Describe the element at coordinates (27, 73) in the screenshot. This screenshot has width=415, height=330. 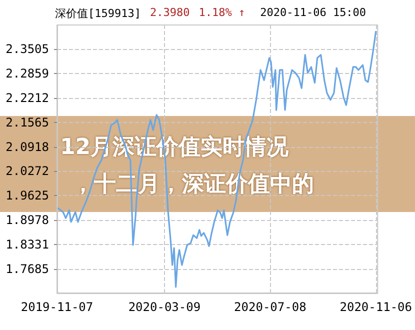
I see `y-tick-label: 2.2859` at that location.